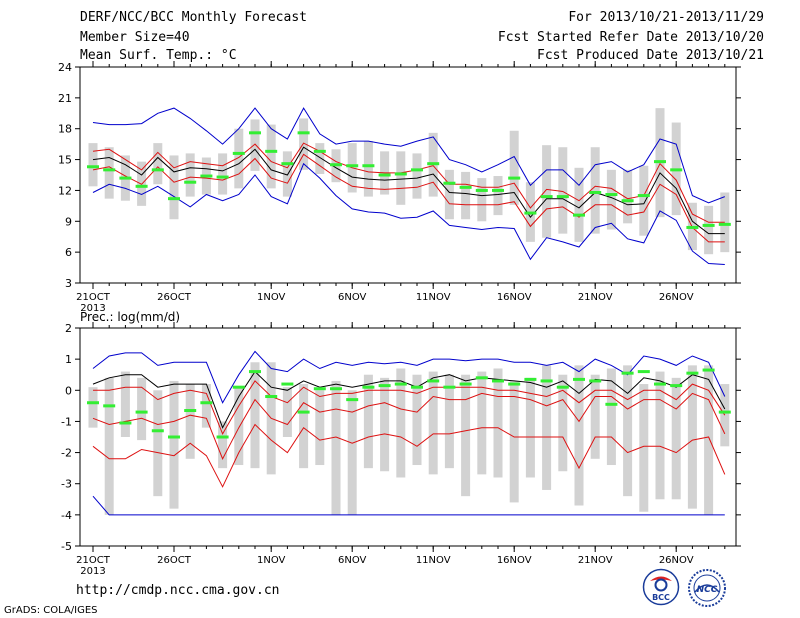 Image resolution: width=800 pixels, height=618 pixels. I want to click on y-tick-label: 1, so click(68, 359).